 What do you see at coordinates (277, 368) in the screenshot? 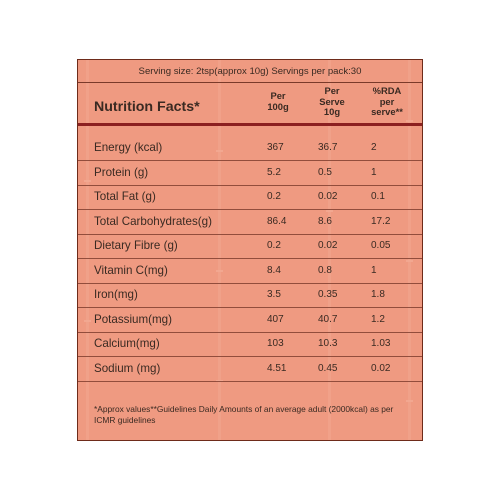
I see `value-per-100g: 4.51` at bounding box center [277, 368].